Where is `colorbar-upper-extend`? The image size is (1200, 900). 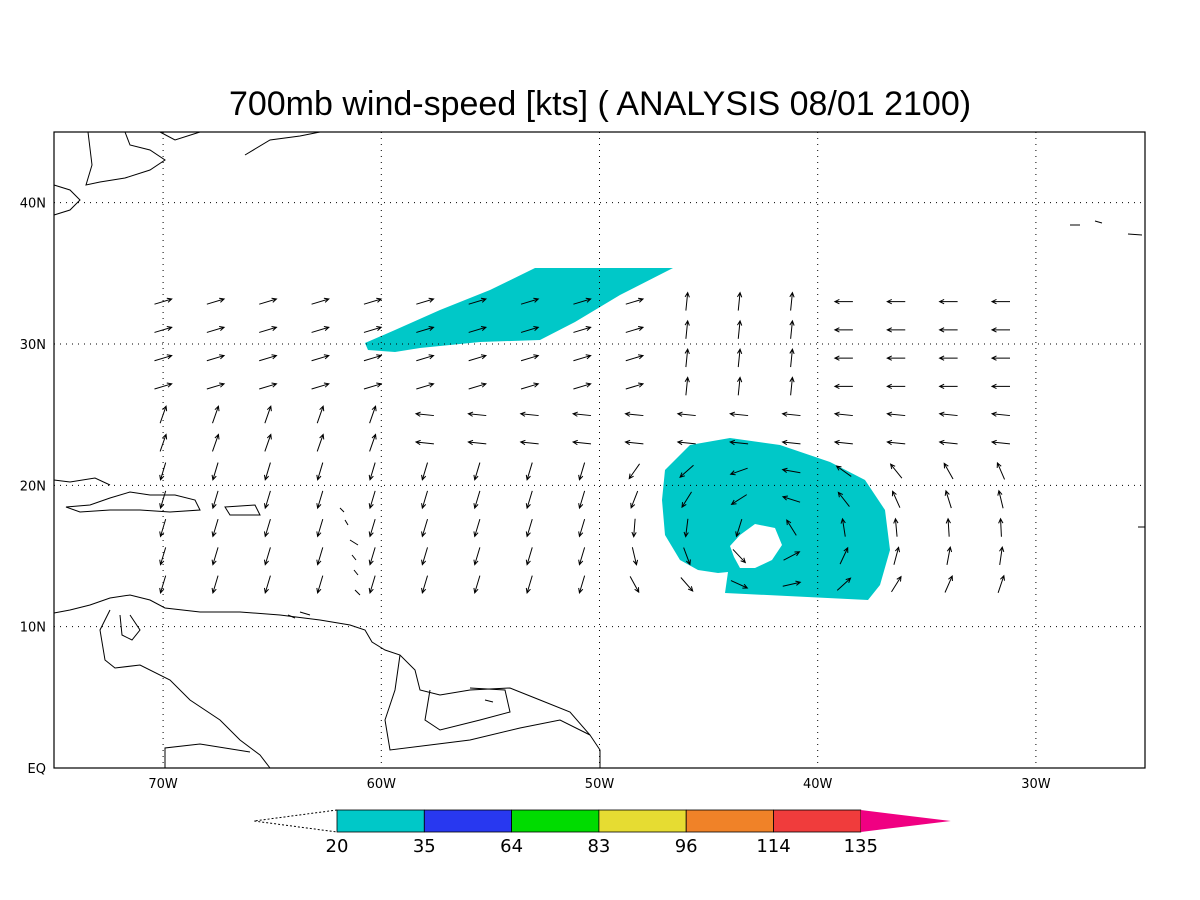
colorbar-upper-extend is located at coordinates (905, 821).